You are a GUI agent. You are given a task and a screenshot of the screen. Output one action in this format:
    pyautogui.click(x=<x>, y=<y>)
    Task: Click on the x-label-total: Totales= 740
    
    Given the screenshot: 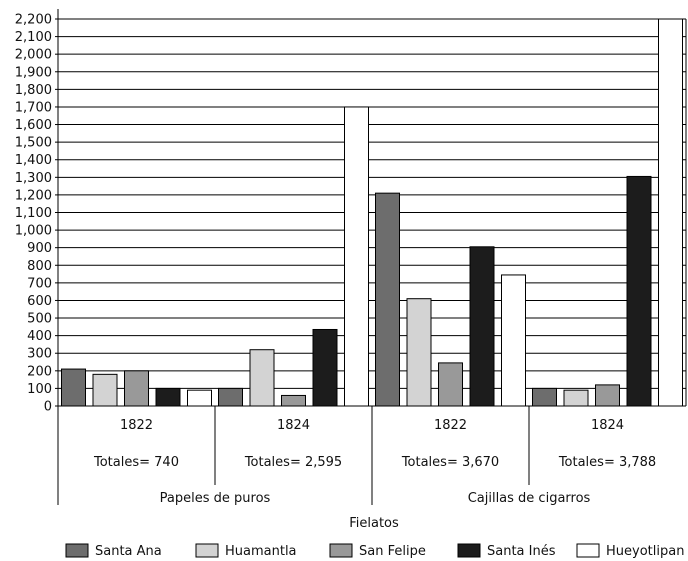 What is the action you would take?
    pyautogui.click(x=136, y=462)
    